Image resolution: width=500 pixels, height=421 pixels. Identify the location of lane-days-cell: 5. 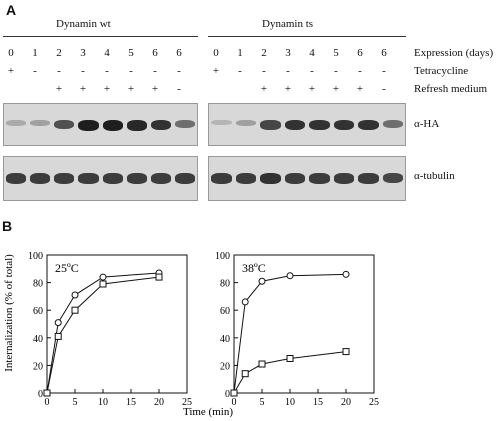
(336, 53).